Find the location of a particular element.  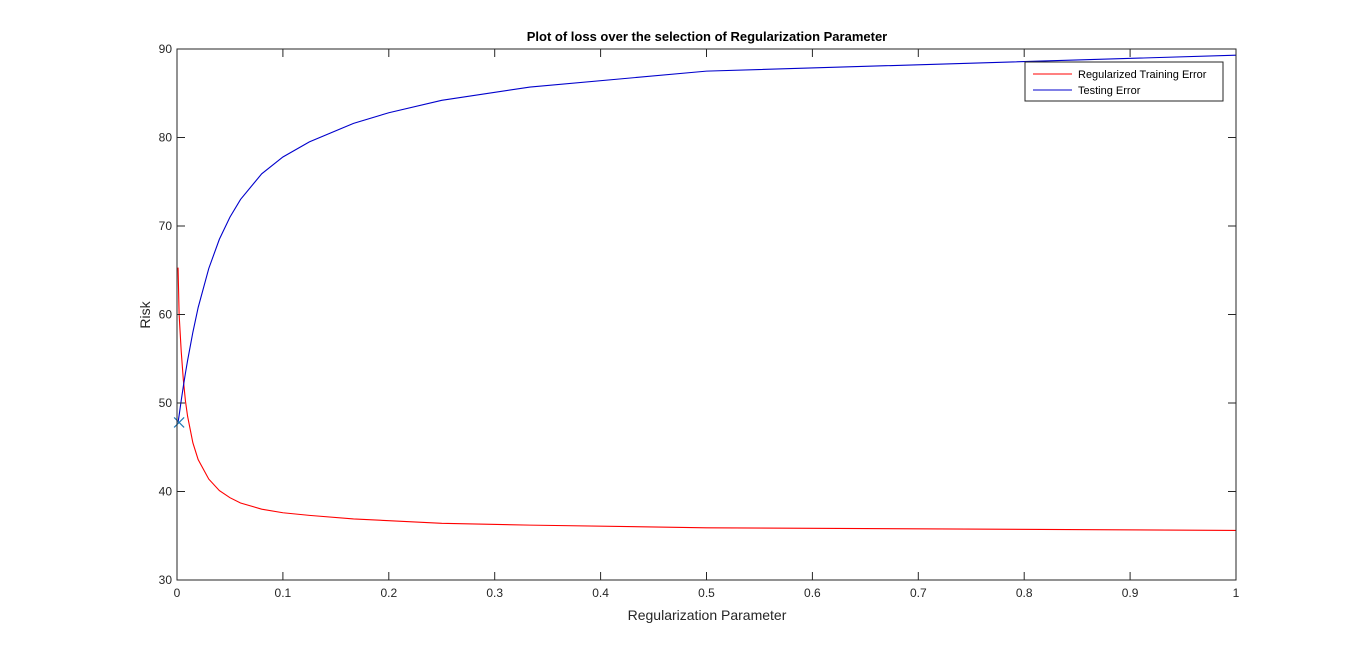

legend-box is located at coordinates (1124, 81).